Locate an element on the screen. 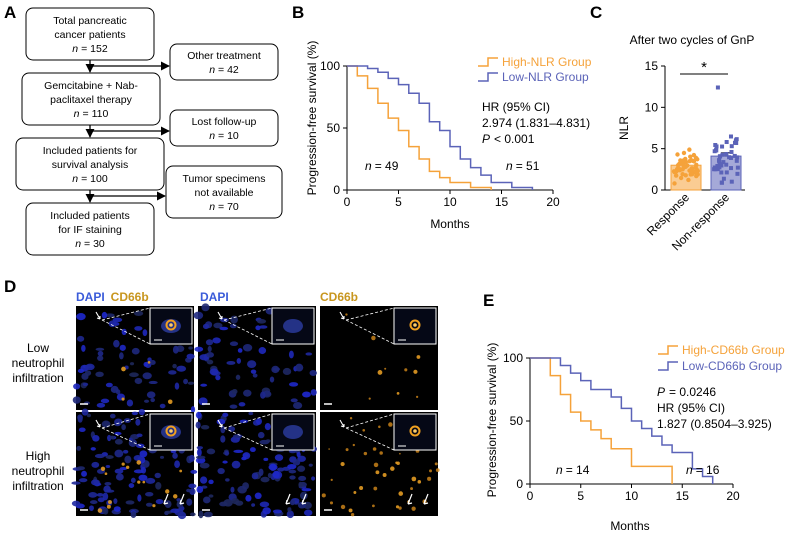  kmE-x-tick-label: 0 is located at coordinates (530, 496).